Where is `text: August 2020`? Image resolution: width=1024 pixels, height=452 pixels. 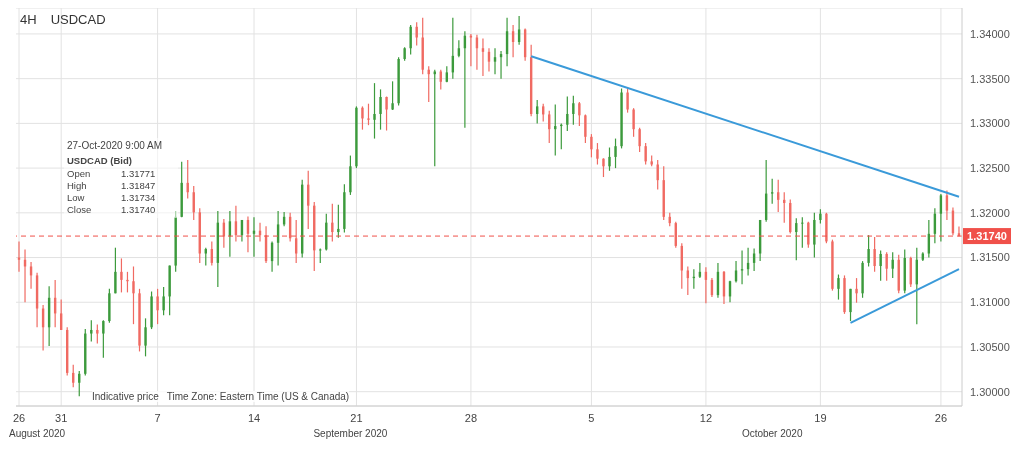
text: August 2020 is located at coordinates (37, 433).